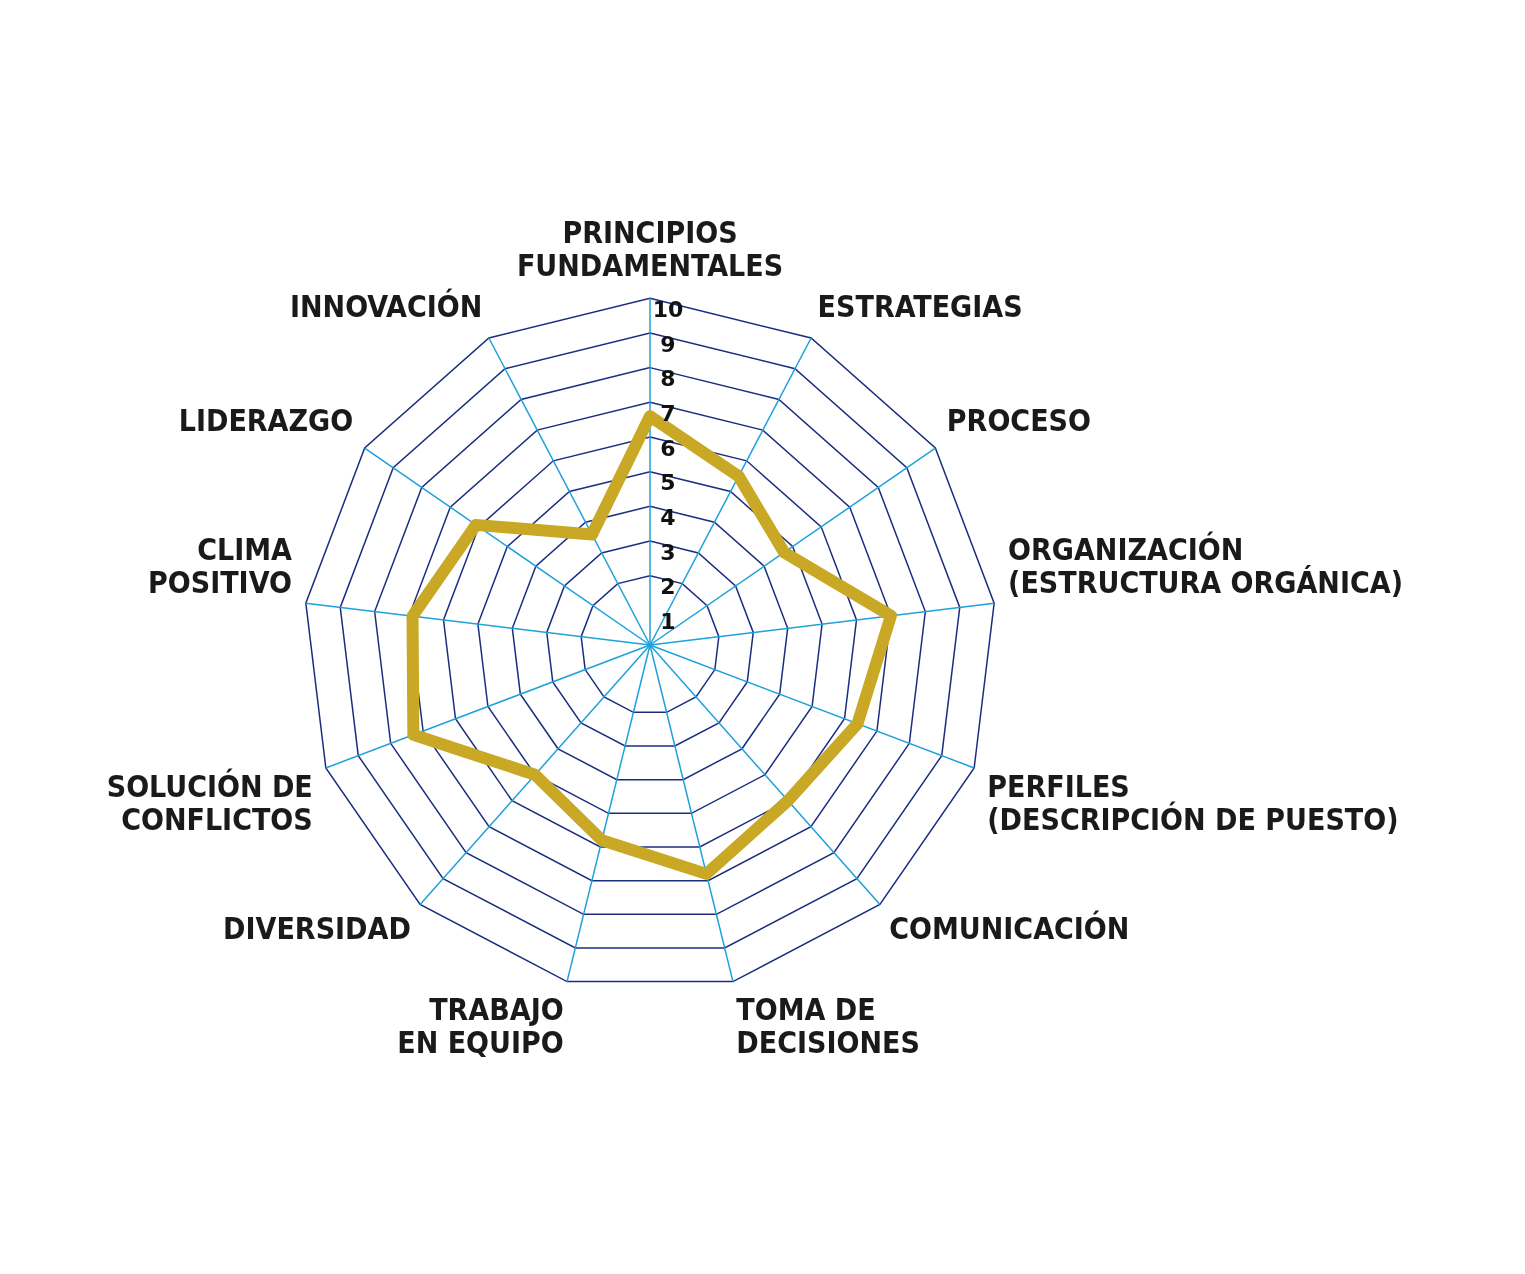  What do you see at coordinates (668, 379) in the screenshot?
I see `y-tick-label: 8` at bounding box center [668, 379].